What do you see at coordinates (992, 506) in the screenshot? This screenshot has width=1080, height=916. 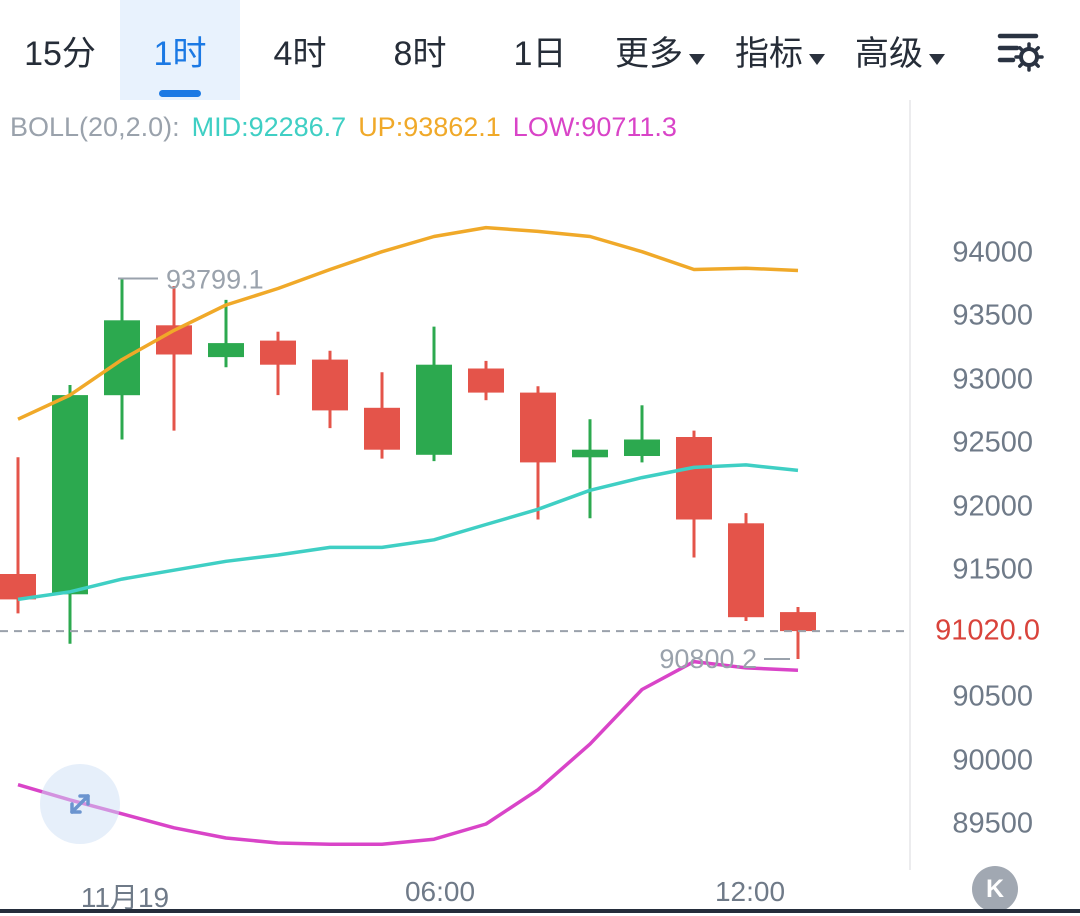 I see `y-axis-label: 92000` at bounding box center [992, 506].